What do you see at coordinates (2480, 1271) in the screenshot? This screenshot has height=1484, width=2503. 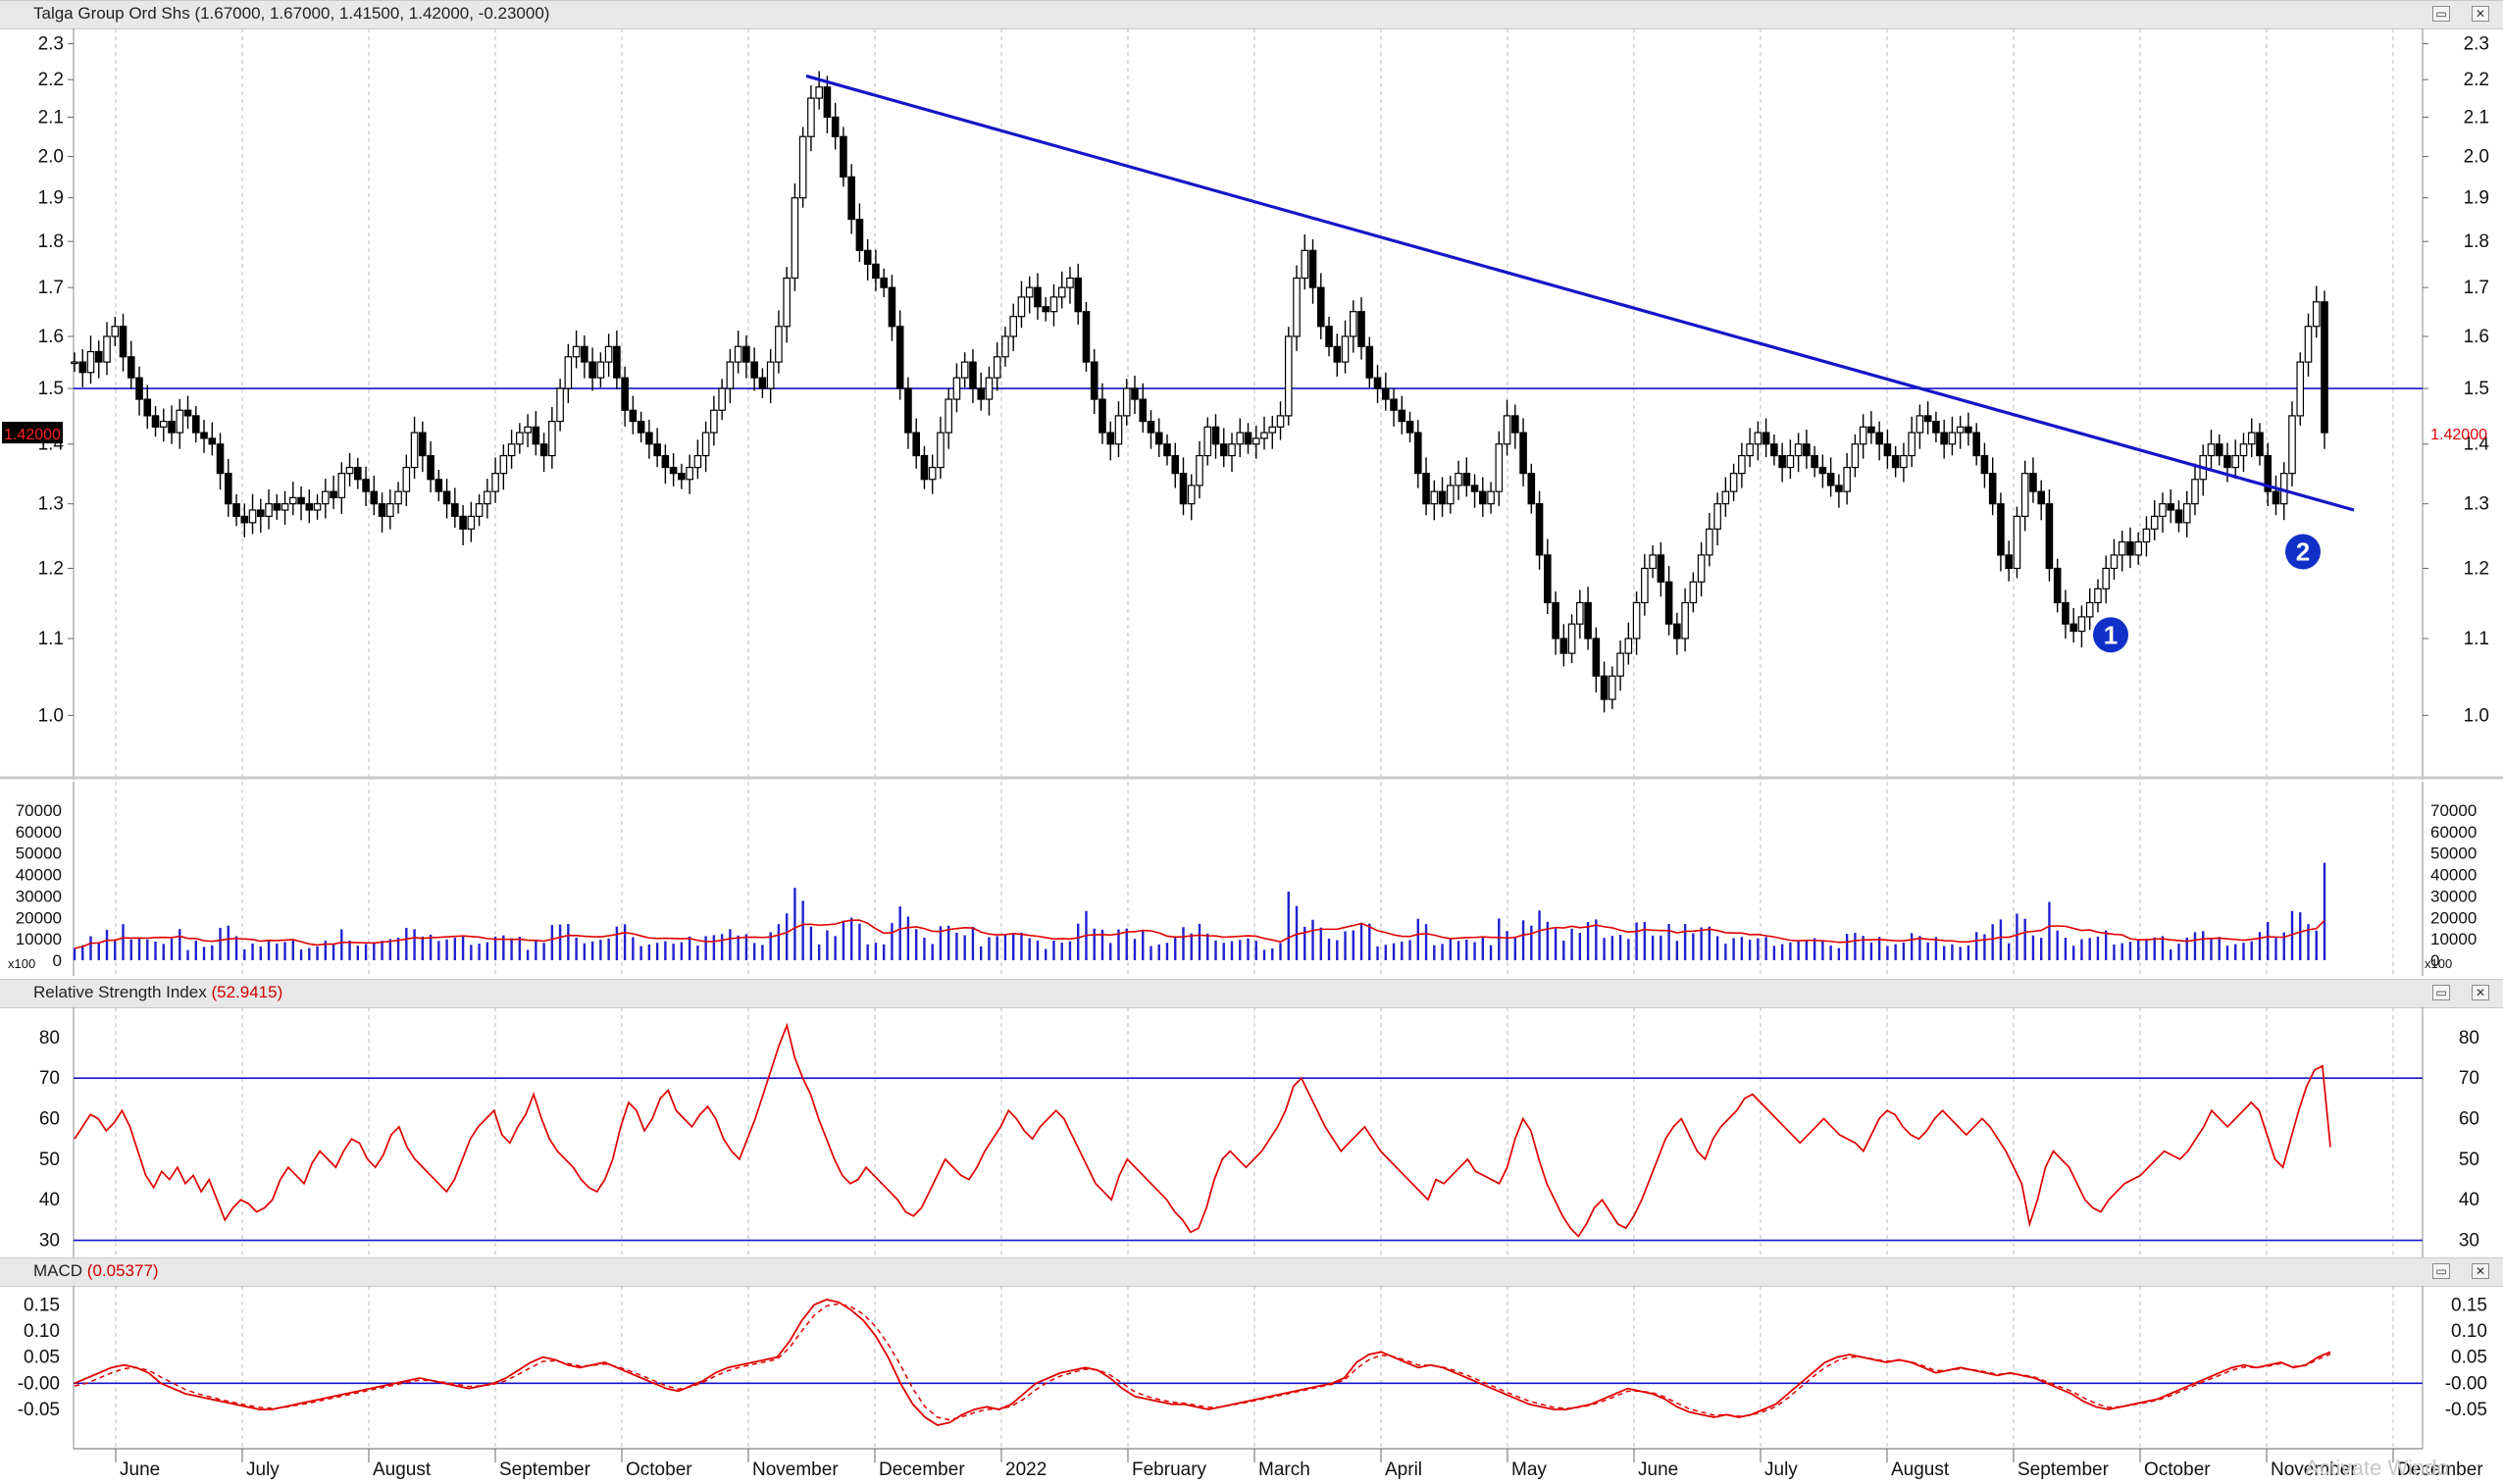 I see `macd-close-button: ✕` at bounding box center [2480, 1271].